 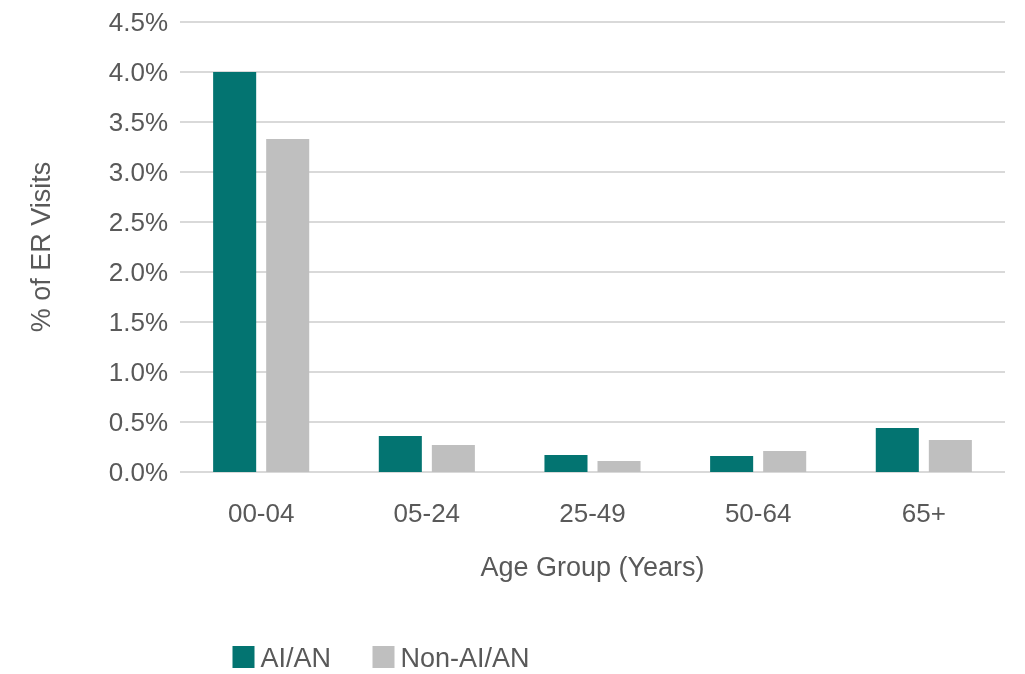 What do you see at coordinates (261, 513) in the screenshot?
I see `x-tick-label: 00-04` at bounding box center [261, 513].